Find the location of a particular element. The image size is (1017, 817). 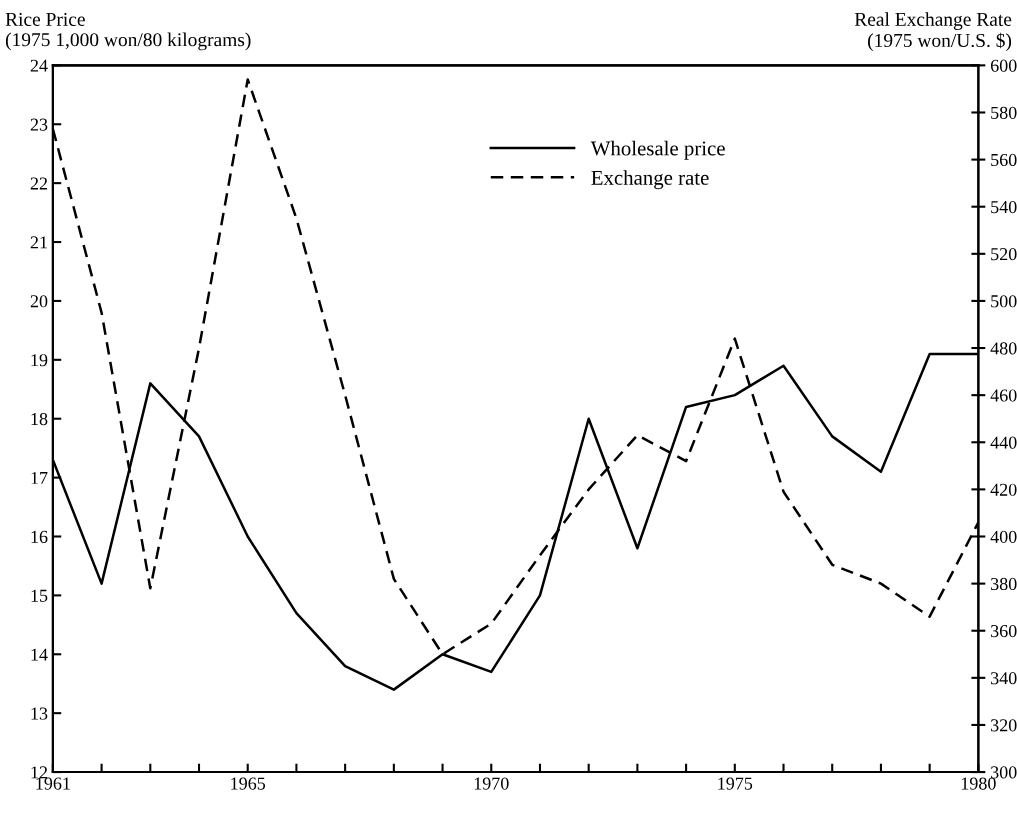

y-tick-label: 16 is located at coordinates (39, 536).